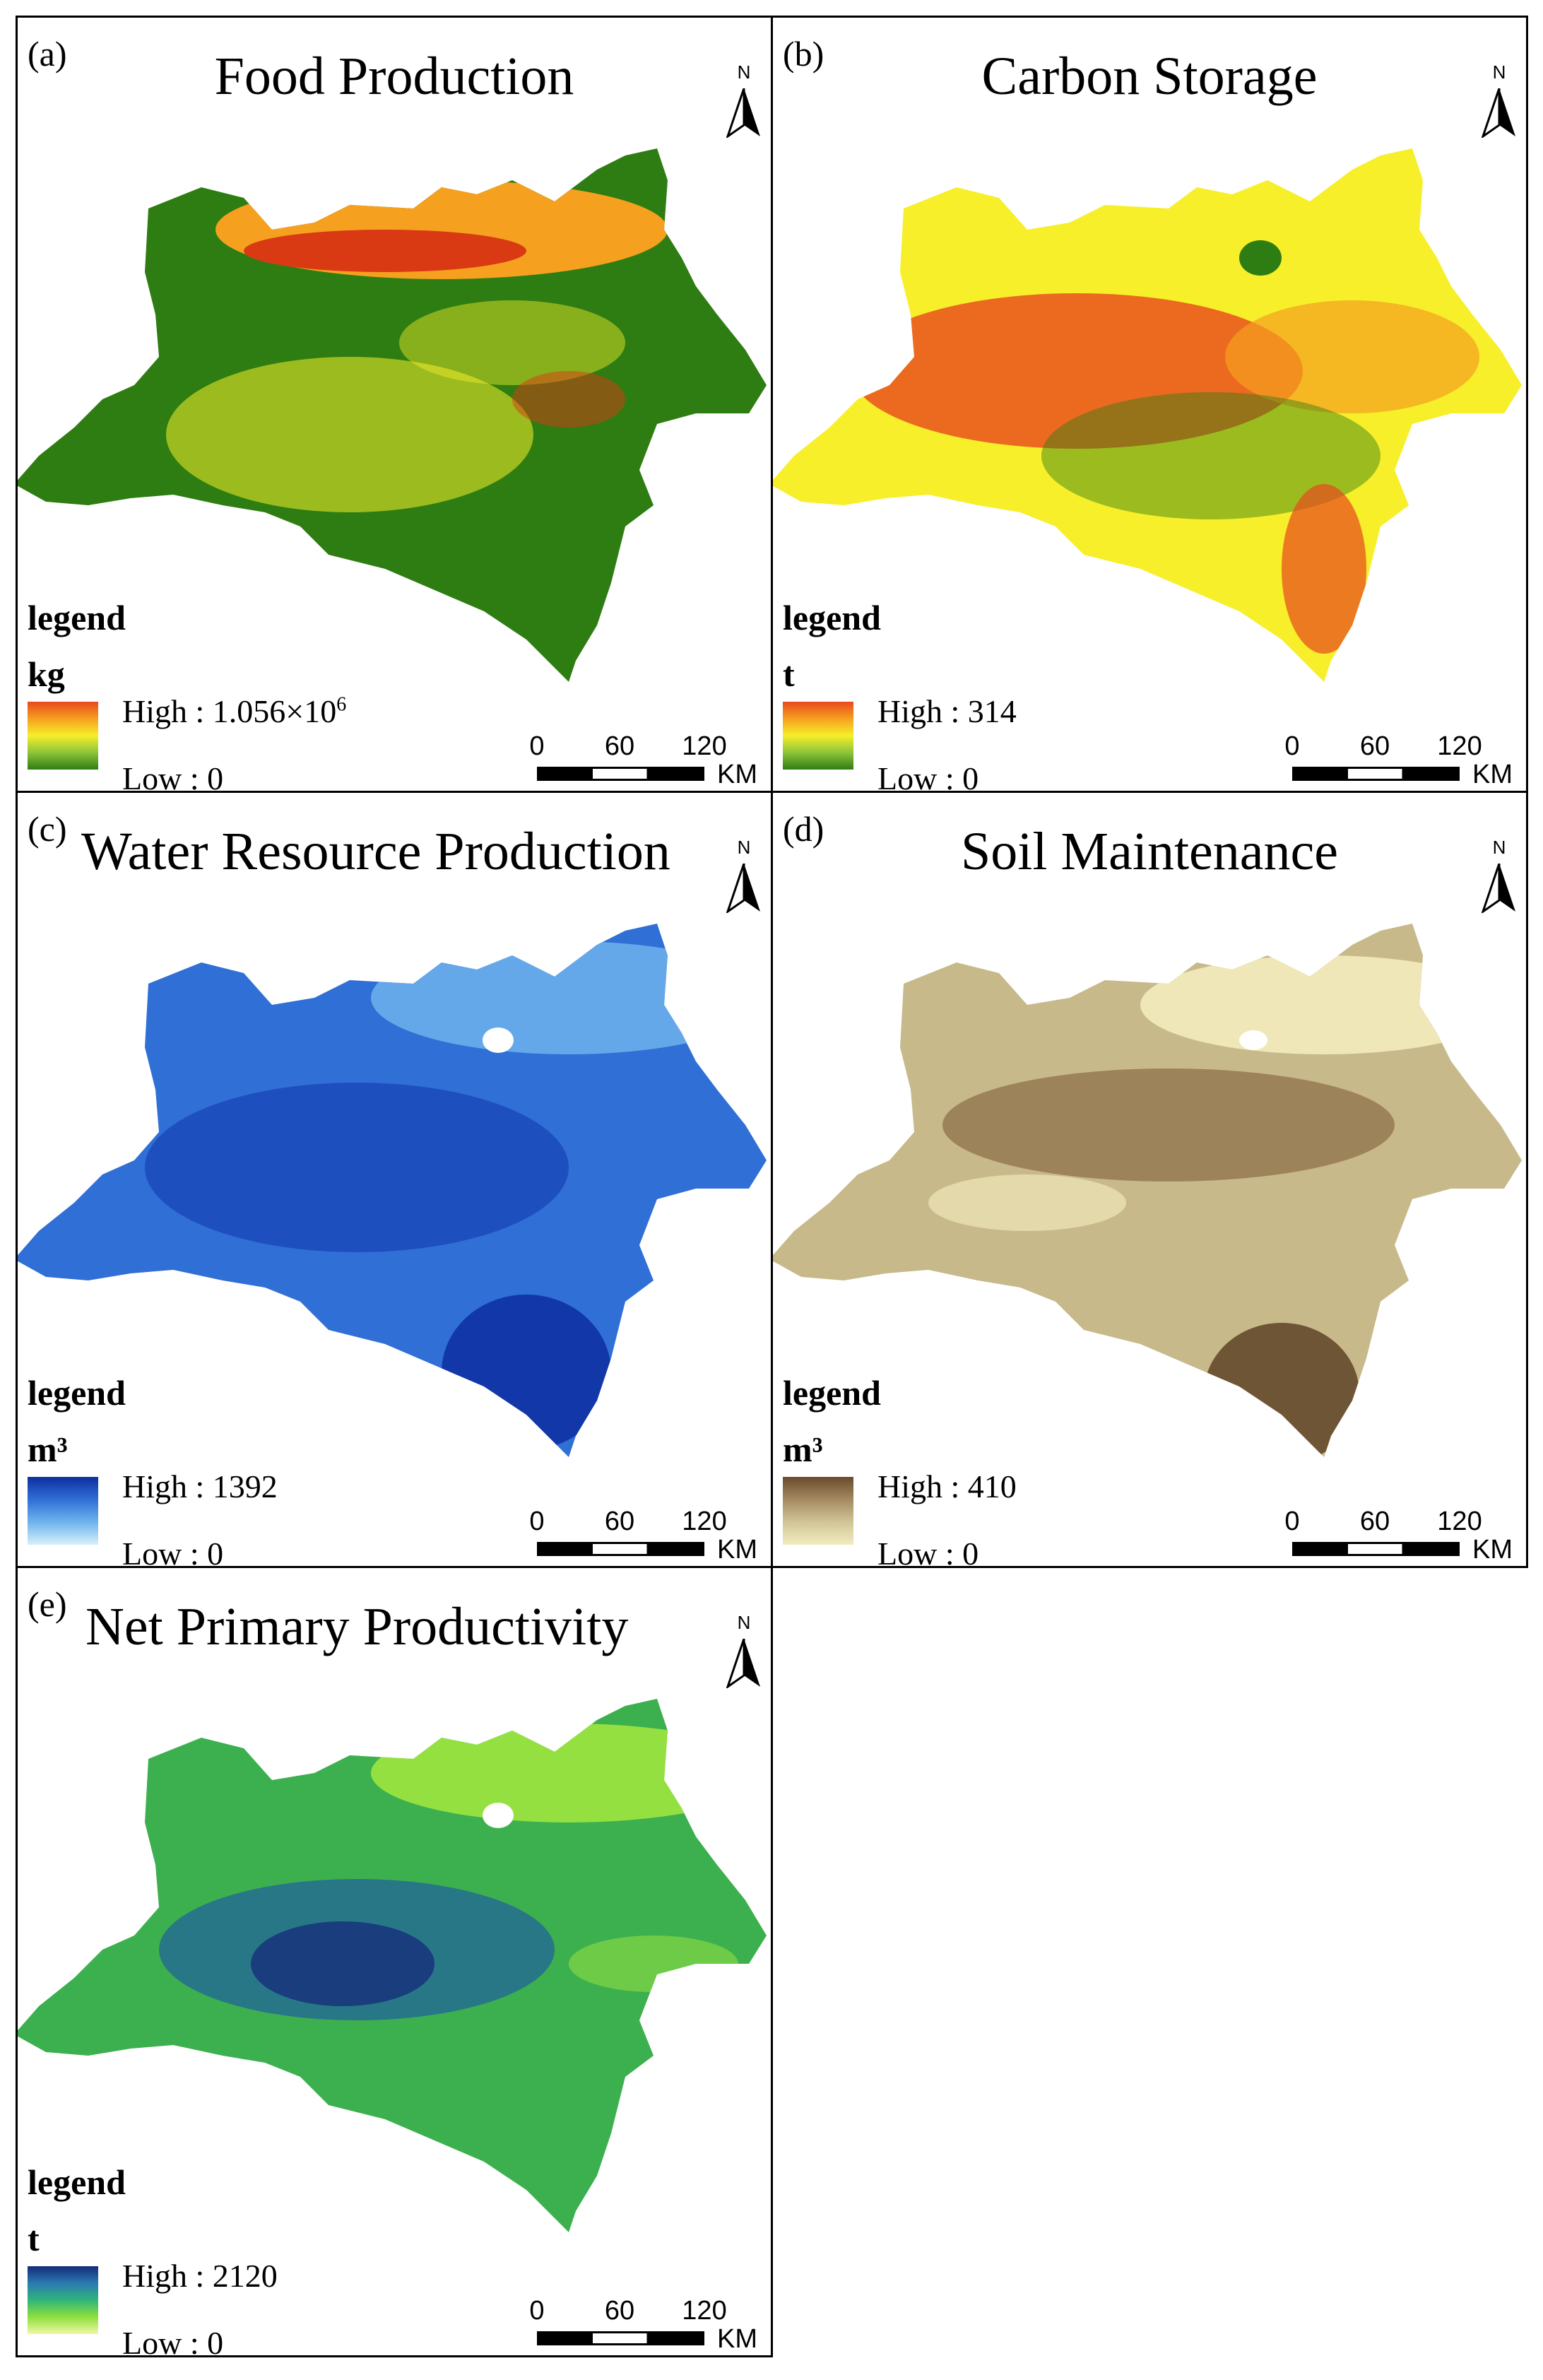 Image resolution: width=1543 pixels, height=2380 pixels. I want to click on water-resource-raster, so click(392, 1191).